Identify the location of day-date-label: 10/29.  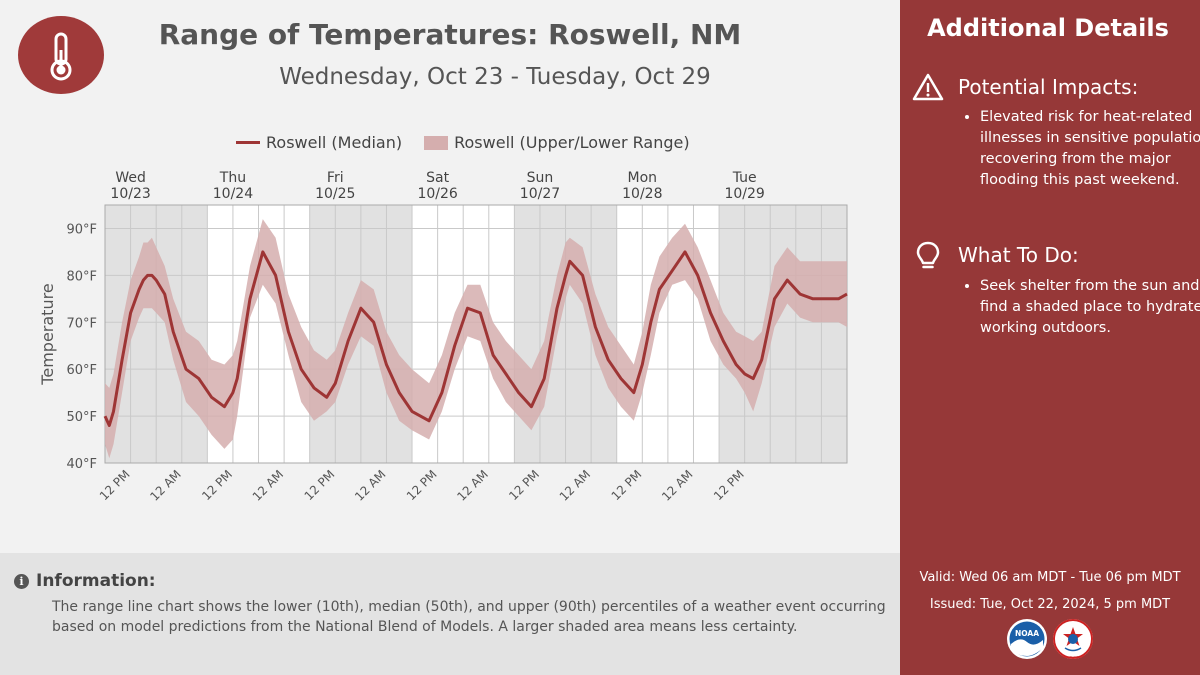
(744, 194).